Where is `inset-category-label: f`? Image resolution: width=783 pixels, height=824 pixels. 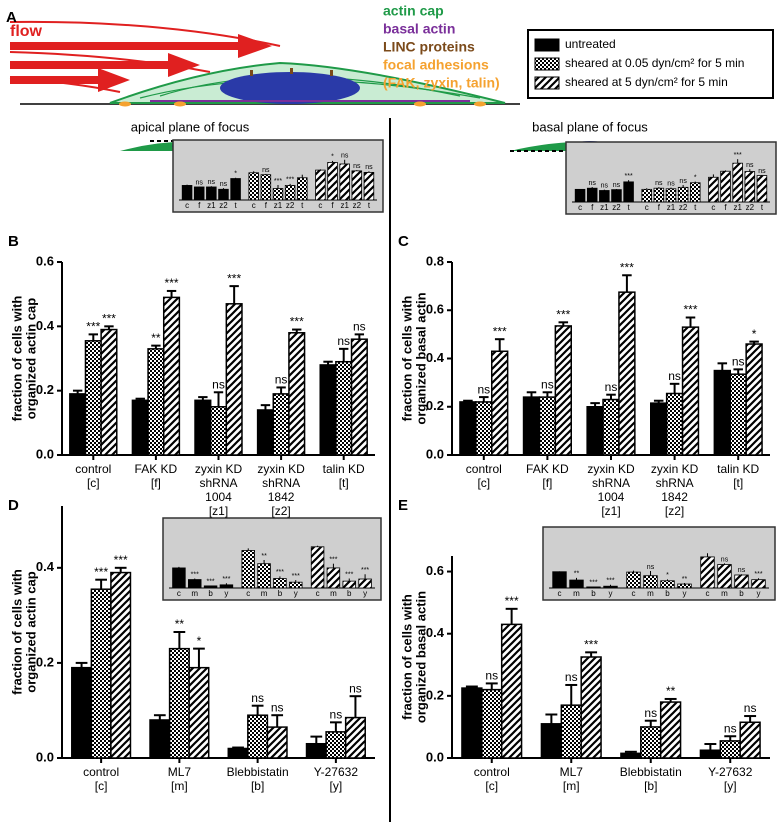
inset-category-label: f is located at coordinates (592, 207).